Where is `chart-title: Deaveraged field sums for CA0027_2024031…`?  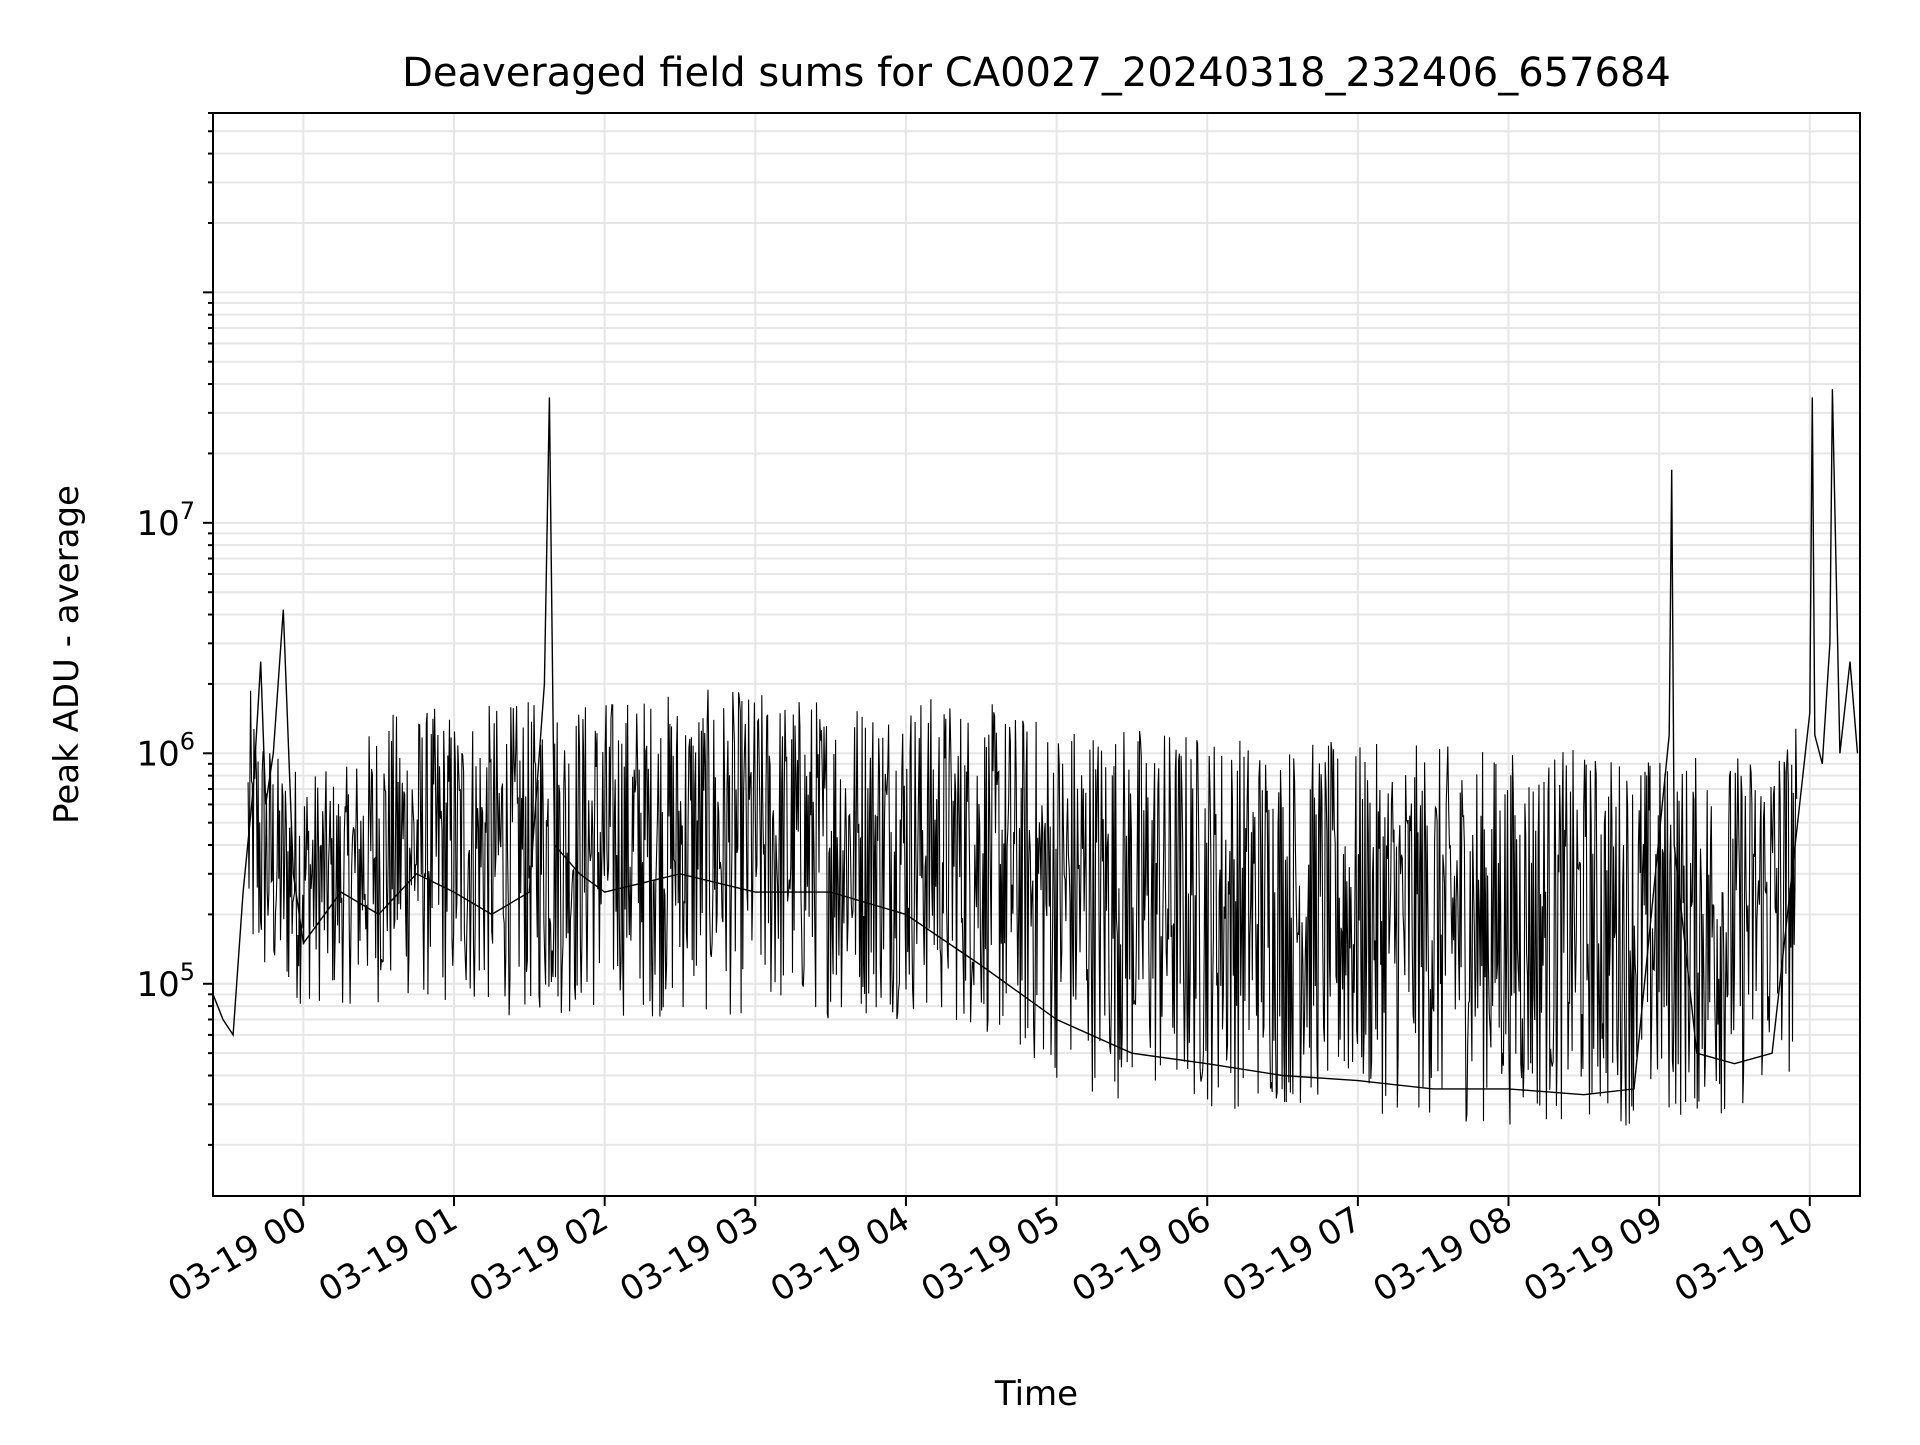
chart-title: Deaveraged field sums for CA0027_2024031… is located at coordinates (1036, 73).